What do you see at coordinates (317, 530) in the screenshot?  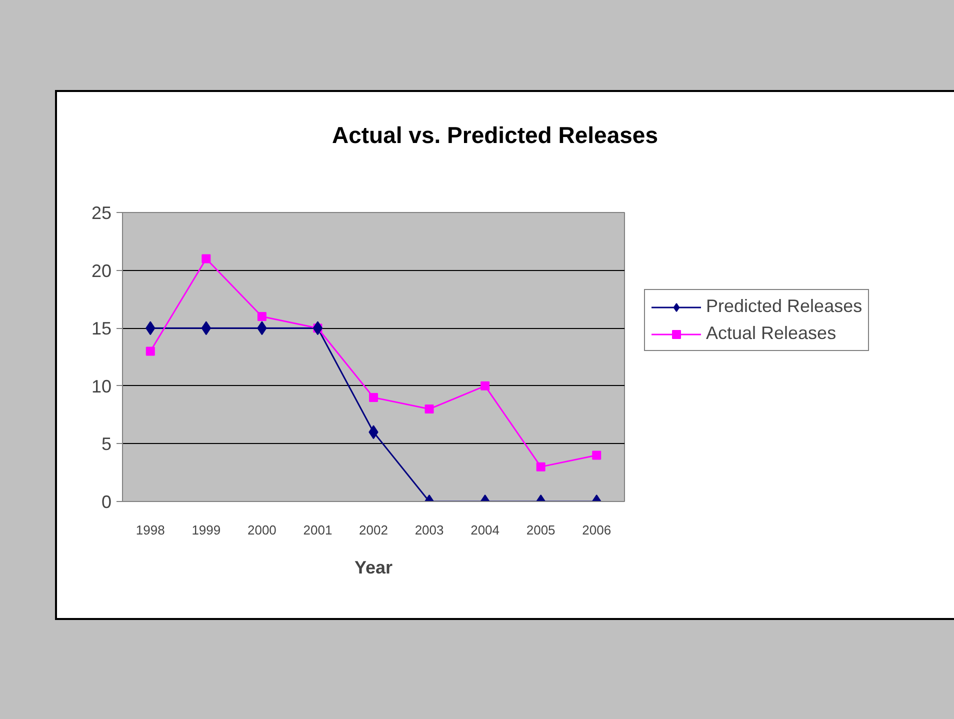 I see `x-tick-label: 2001` at bounding box center [317, 530].